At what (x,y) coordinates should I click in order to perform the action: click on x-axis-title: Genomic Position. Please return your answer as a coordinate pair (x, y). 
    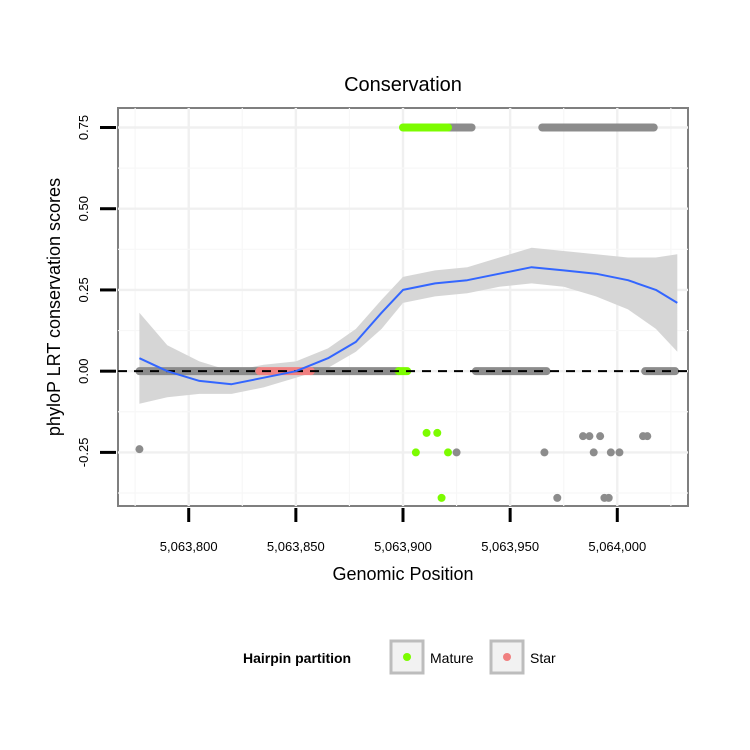
    Looking at the image, I should click on (402, 574).